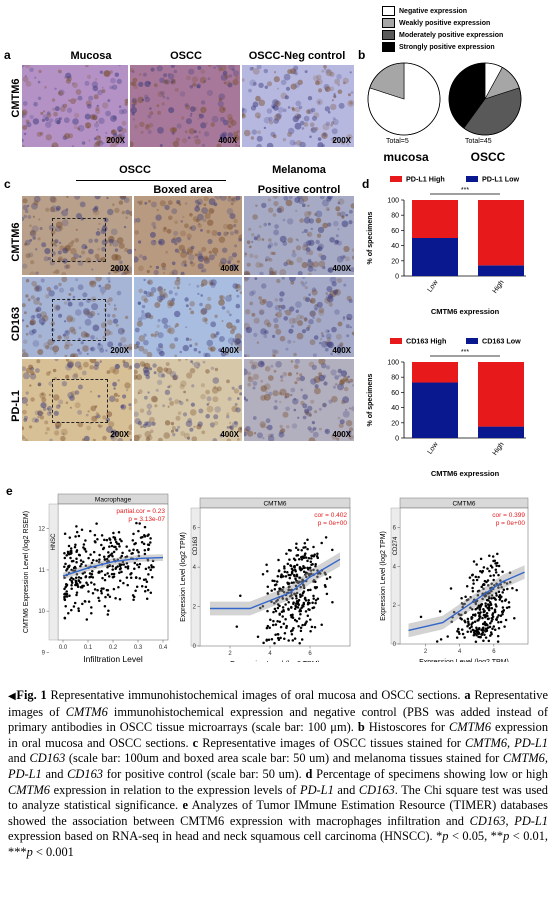 The height and width of the screenshot is (920, 554). I want to click on fit-line, so click(113, 566).